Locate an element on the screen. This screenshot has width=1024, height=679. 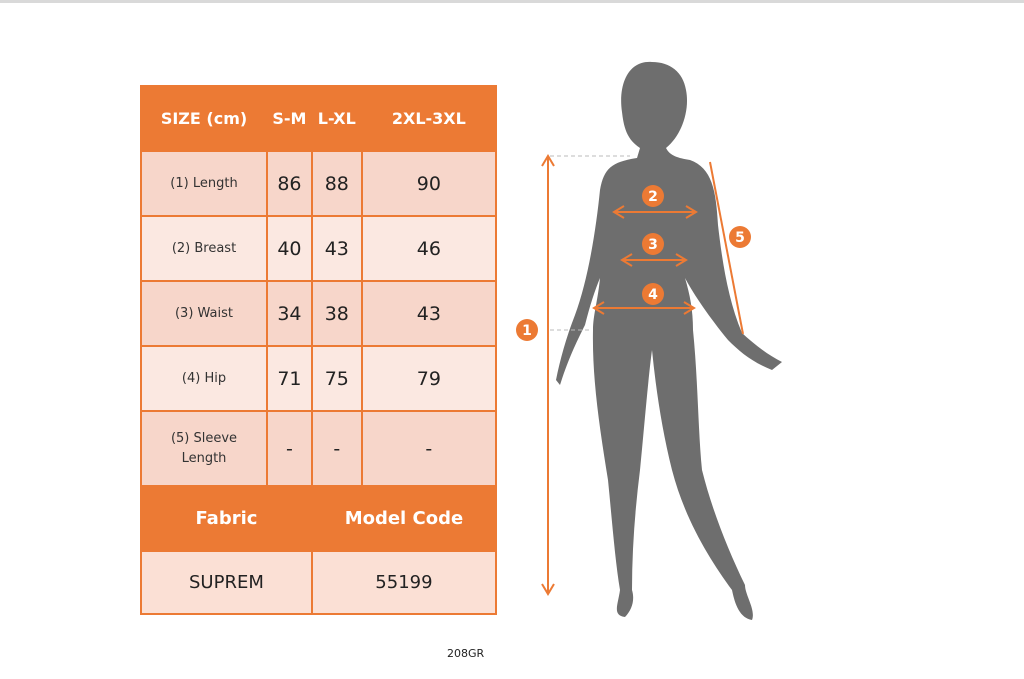
marker-4-label: 4 is located at coordinates (653, 295).